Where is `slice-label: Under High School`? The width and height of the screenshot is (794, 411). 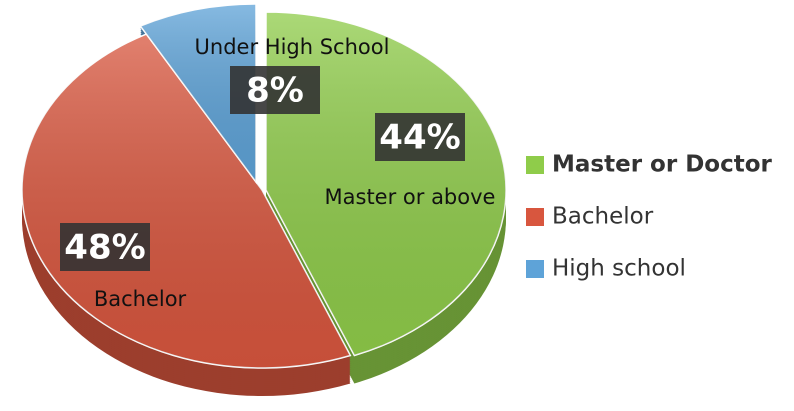 slice-label: Under High School is located at coordinates (292, 47).